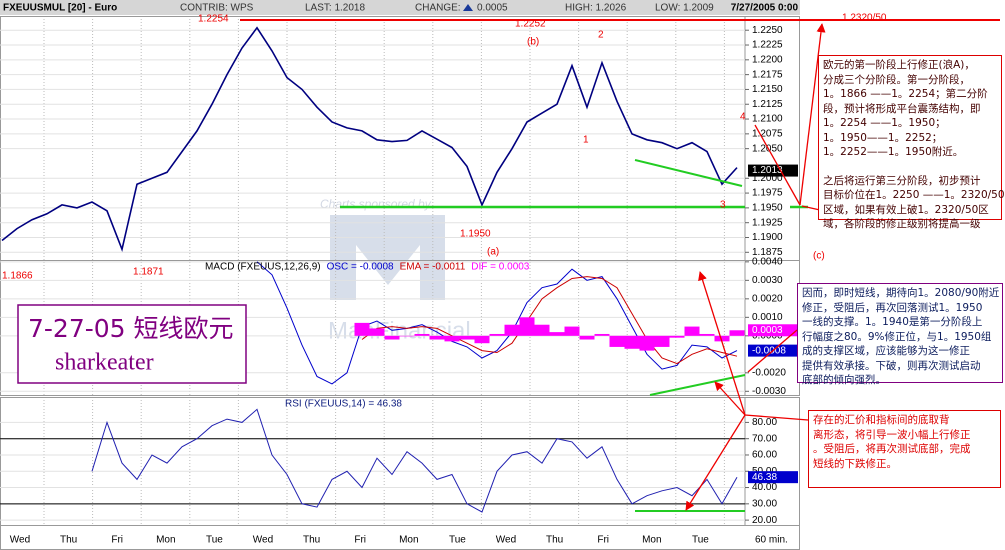 The width and height of the screenshot is (1005, 550). What do you see at coordinates (148, 272) in the screenshot?
I see `annotation: 1.1871` at bounding box center [148, 272].